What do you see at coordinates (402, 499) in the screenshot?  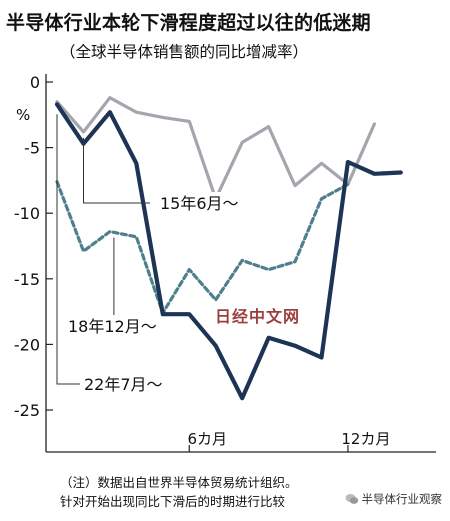 I see `source-label: 半导体行业观察` at bounding box center [402, 499].